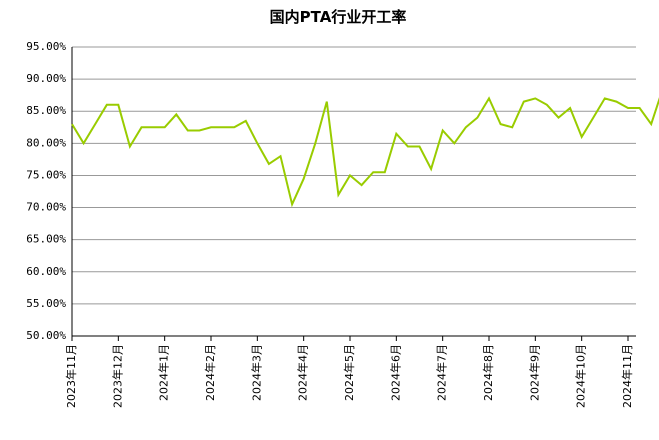 The height and width of the screenshot is (440, 659). I want to click on y-tick-label: 80.00%, so click(46, 142).